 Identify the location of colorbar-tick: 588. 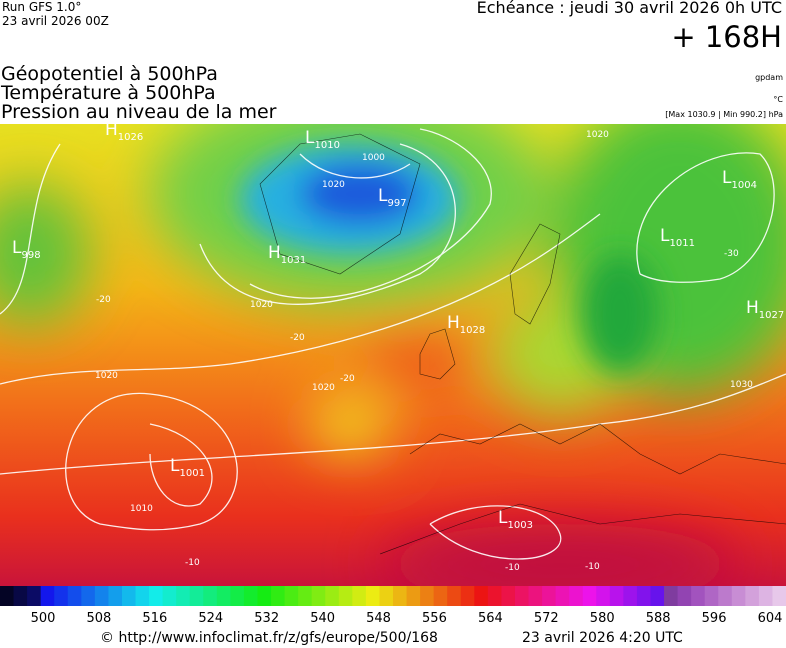
(658, 618).